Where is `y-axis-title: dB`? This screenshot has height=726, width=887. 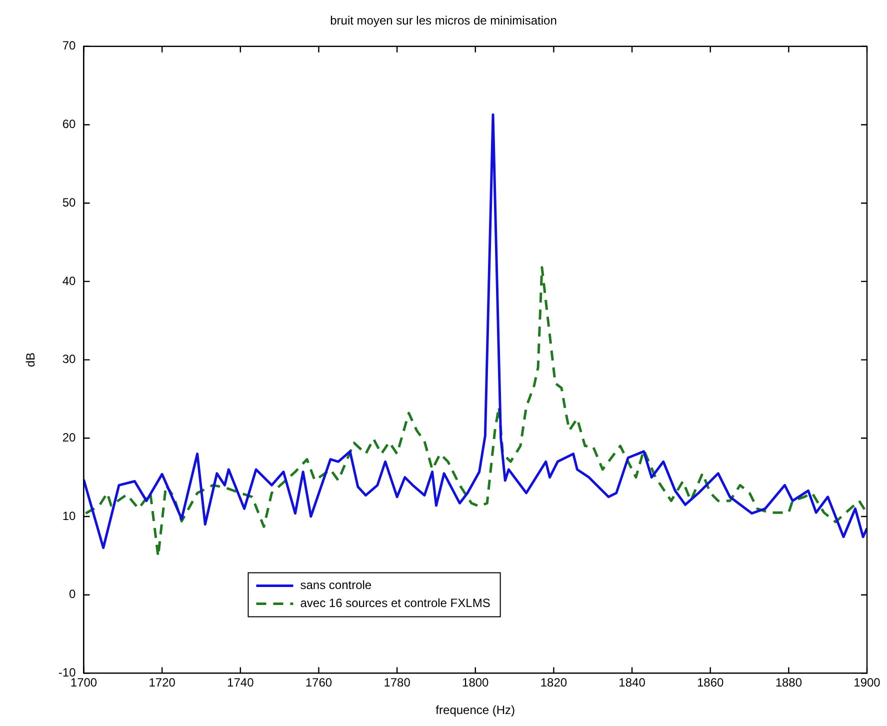 y-axis-title: dB is located at coordinates (31, 360).